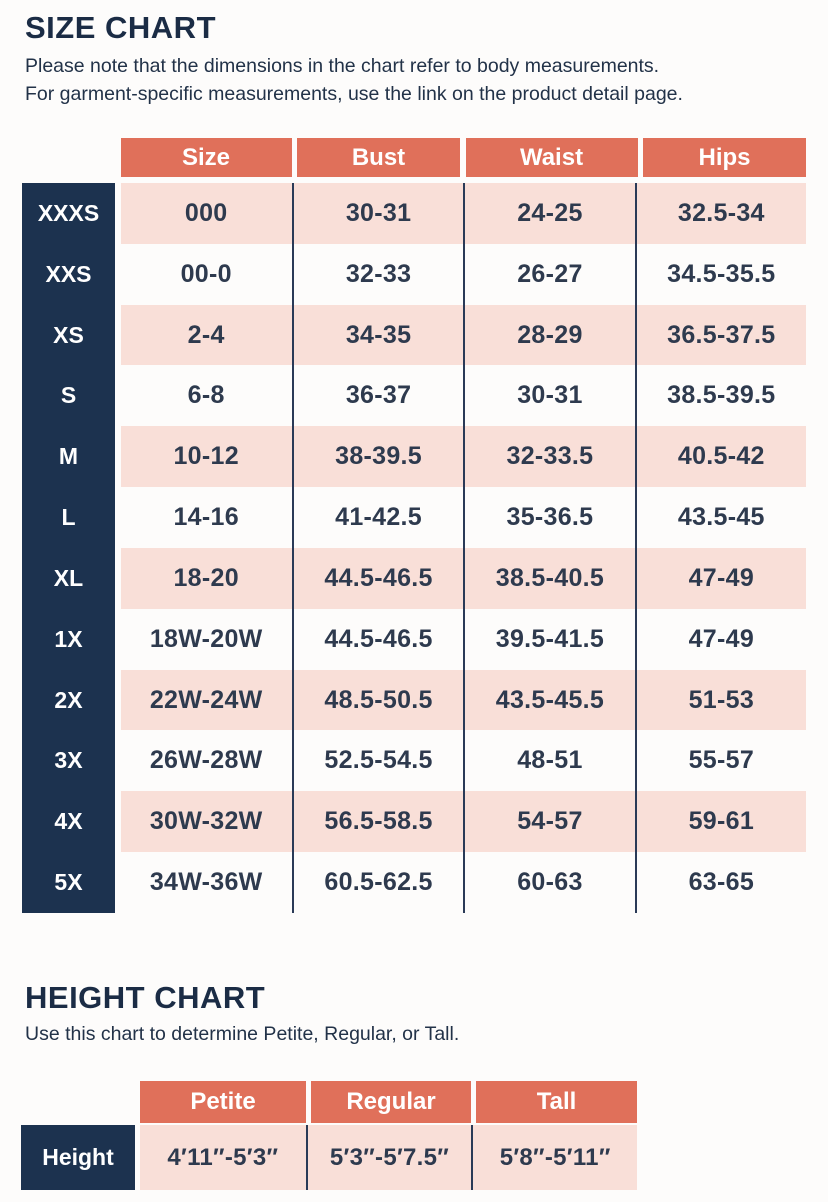 This screenshot has width=828, height=1202. I want to click on waist-cell: 24-25, so click(548, 213).